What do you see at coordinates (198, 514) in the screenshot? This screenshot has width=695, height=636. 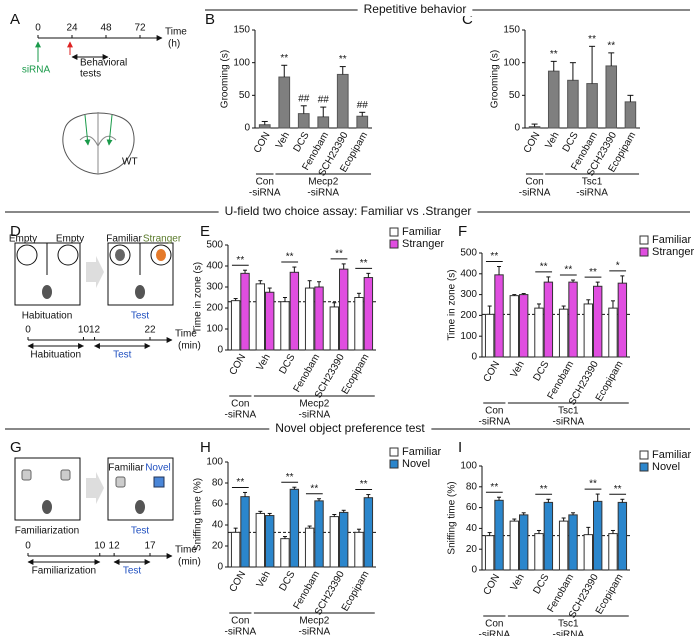 I see `y-axis-label: Sniffing time (%)` at bounding box center [198, 514].